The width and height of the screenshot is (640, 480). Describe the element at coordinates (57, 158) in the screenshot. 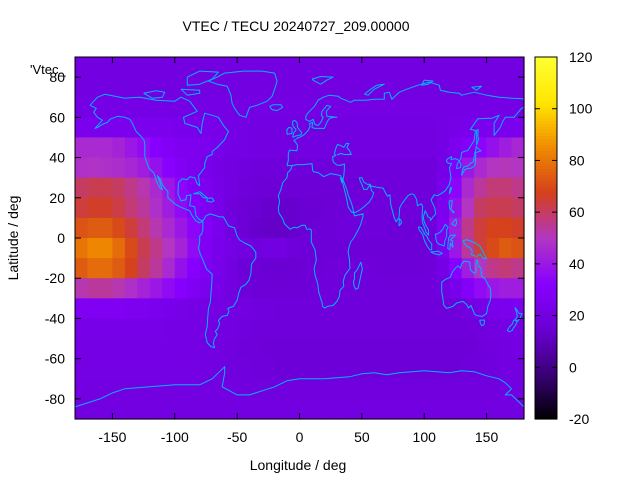

I see `y-tick-label: 40` at that location.